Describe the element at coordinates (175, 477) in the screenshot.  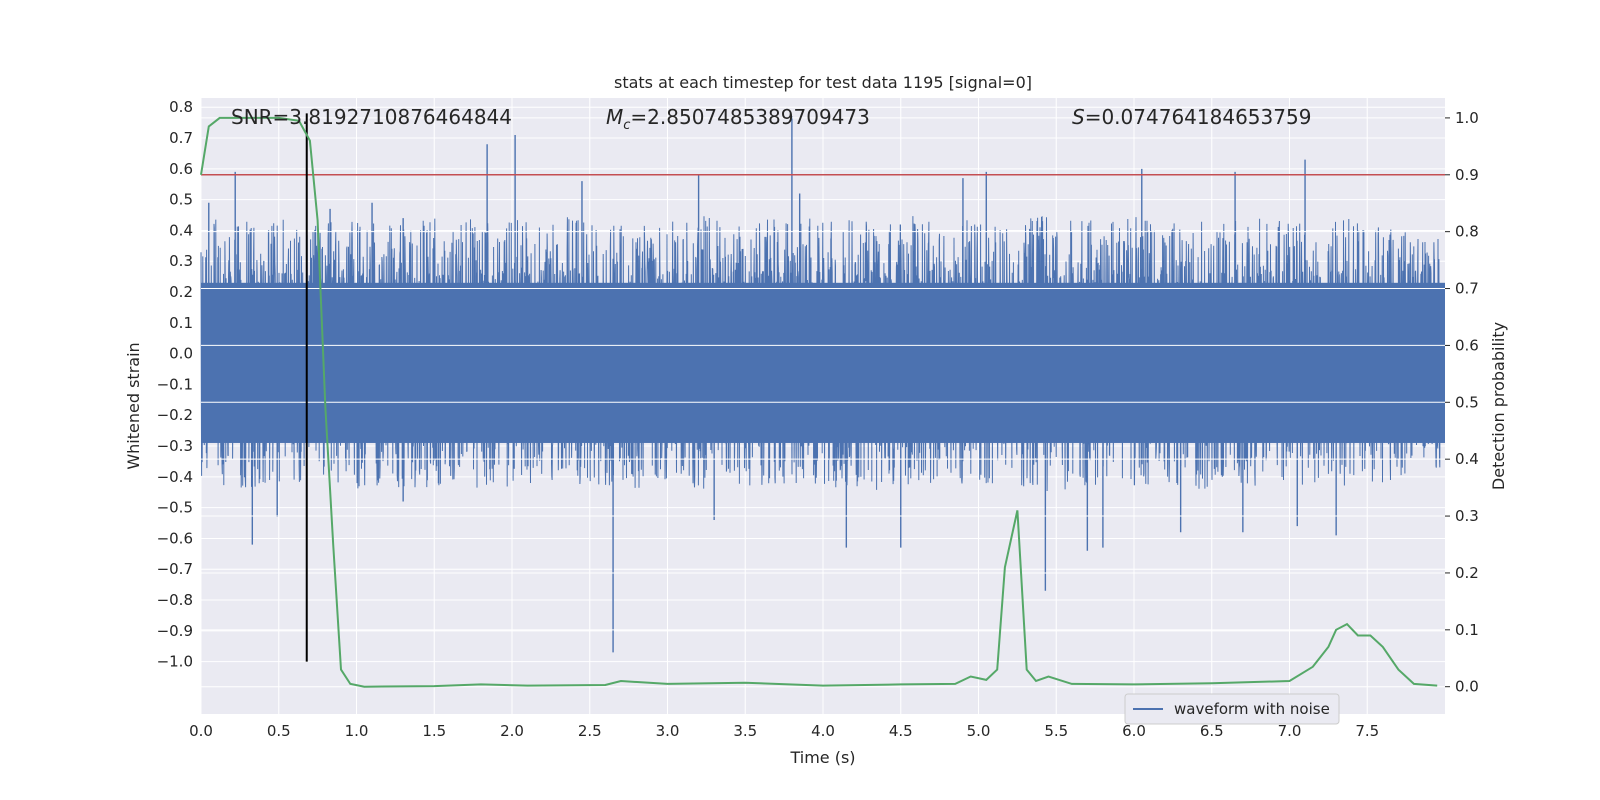
I see `left-y-tick-label: −0.4` at that location.